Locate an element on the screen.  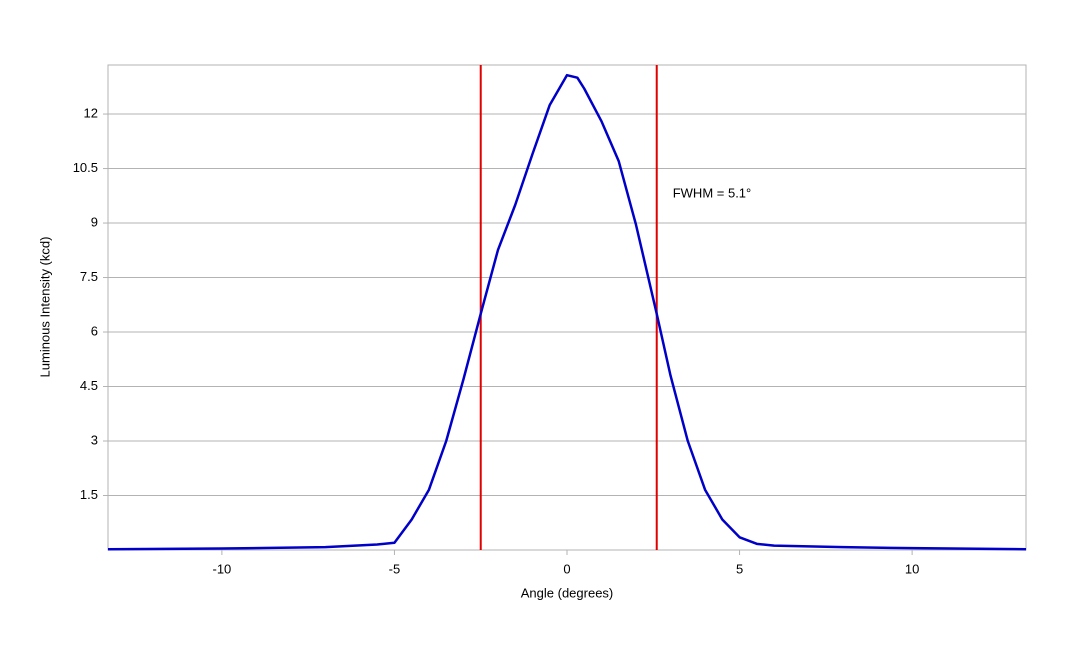
y-tick-label: 3 is located at coordinates (94, 439).